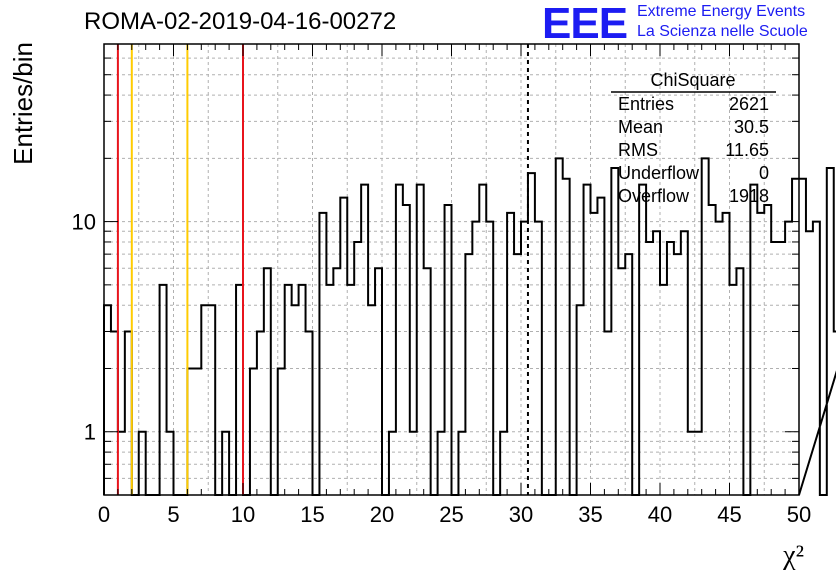  What do you see at coordinates (729, 514) in the screenshot?
I see `x-tick-label: 45` at bounding box center [729, 514].